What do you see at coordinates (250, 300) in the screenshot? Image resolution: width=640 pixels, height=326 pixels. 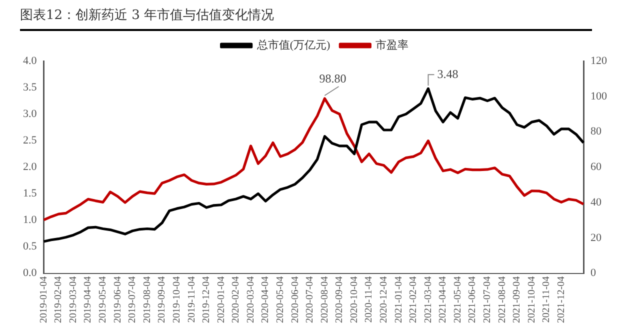 I see `x-tick-label: 2020-03-04` at bounding box center [250, 300].